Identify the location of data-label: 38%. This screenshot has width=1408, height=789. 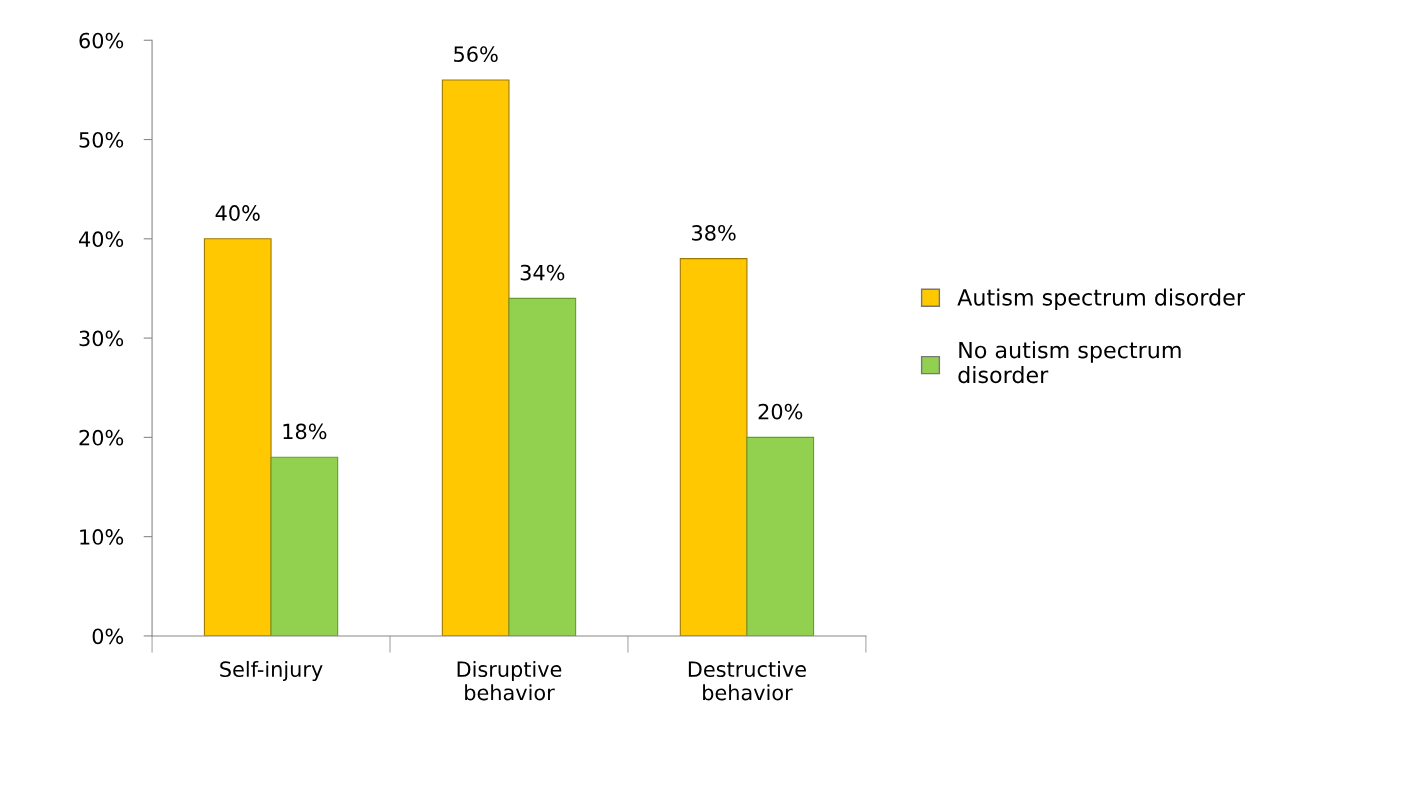
(714, 232).